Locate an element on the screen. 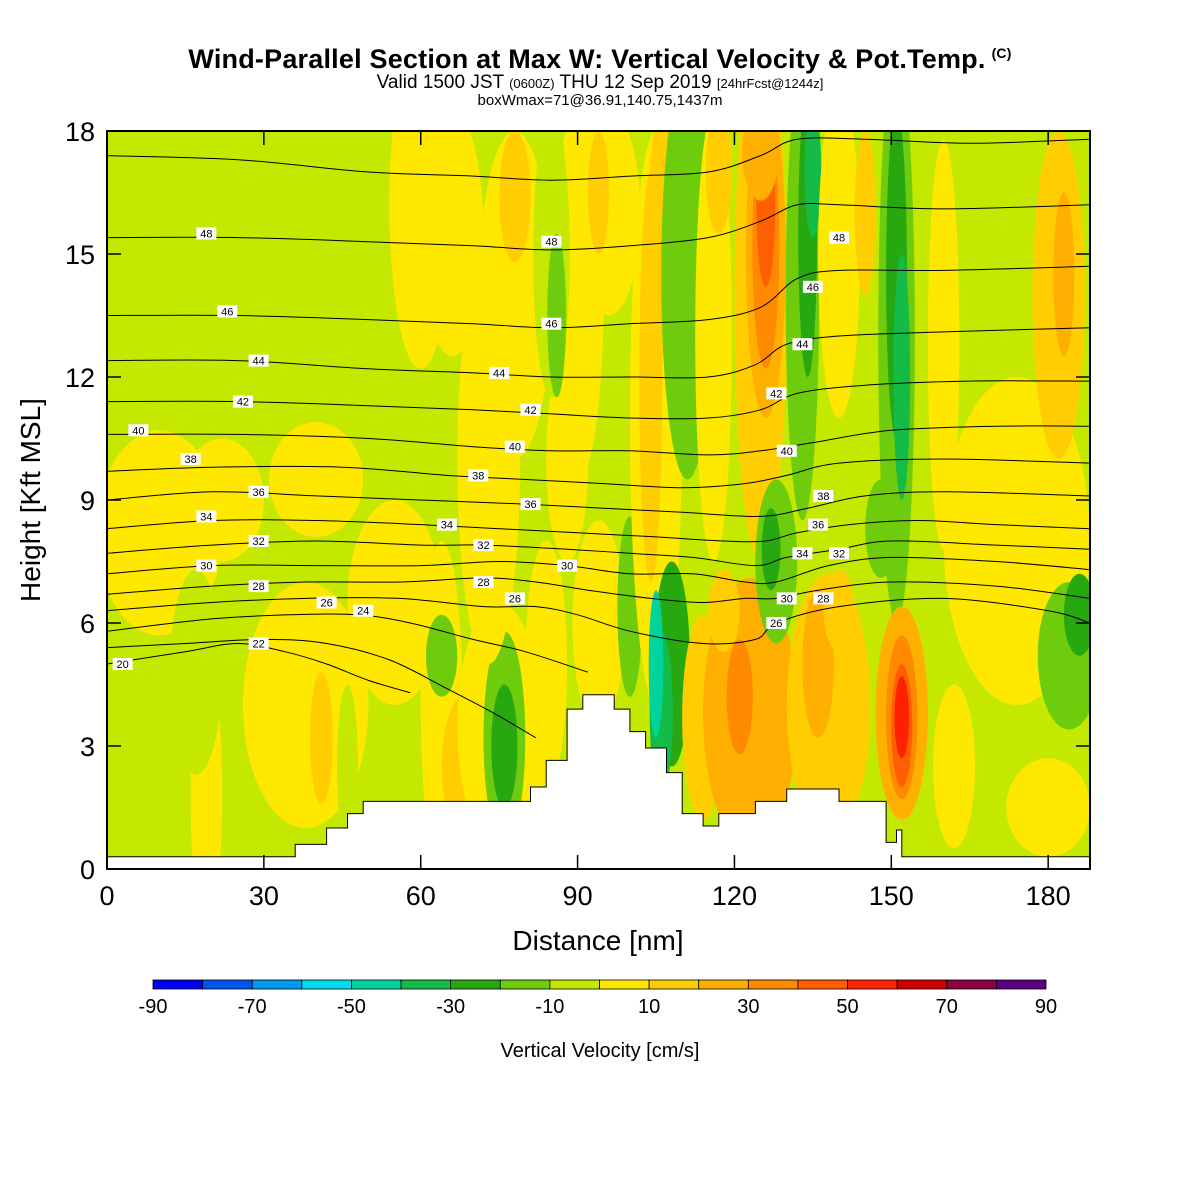  valid-date: THU 12 Sep 2019 is located at coordinates (635, 82).